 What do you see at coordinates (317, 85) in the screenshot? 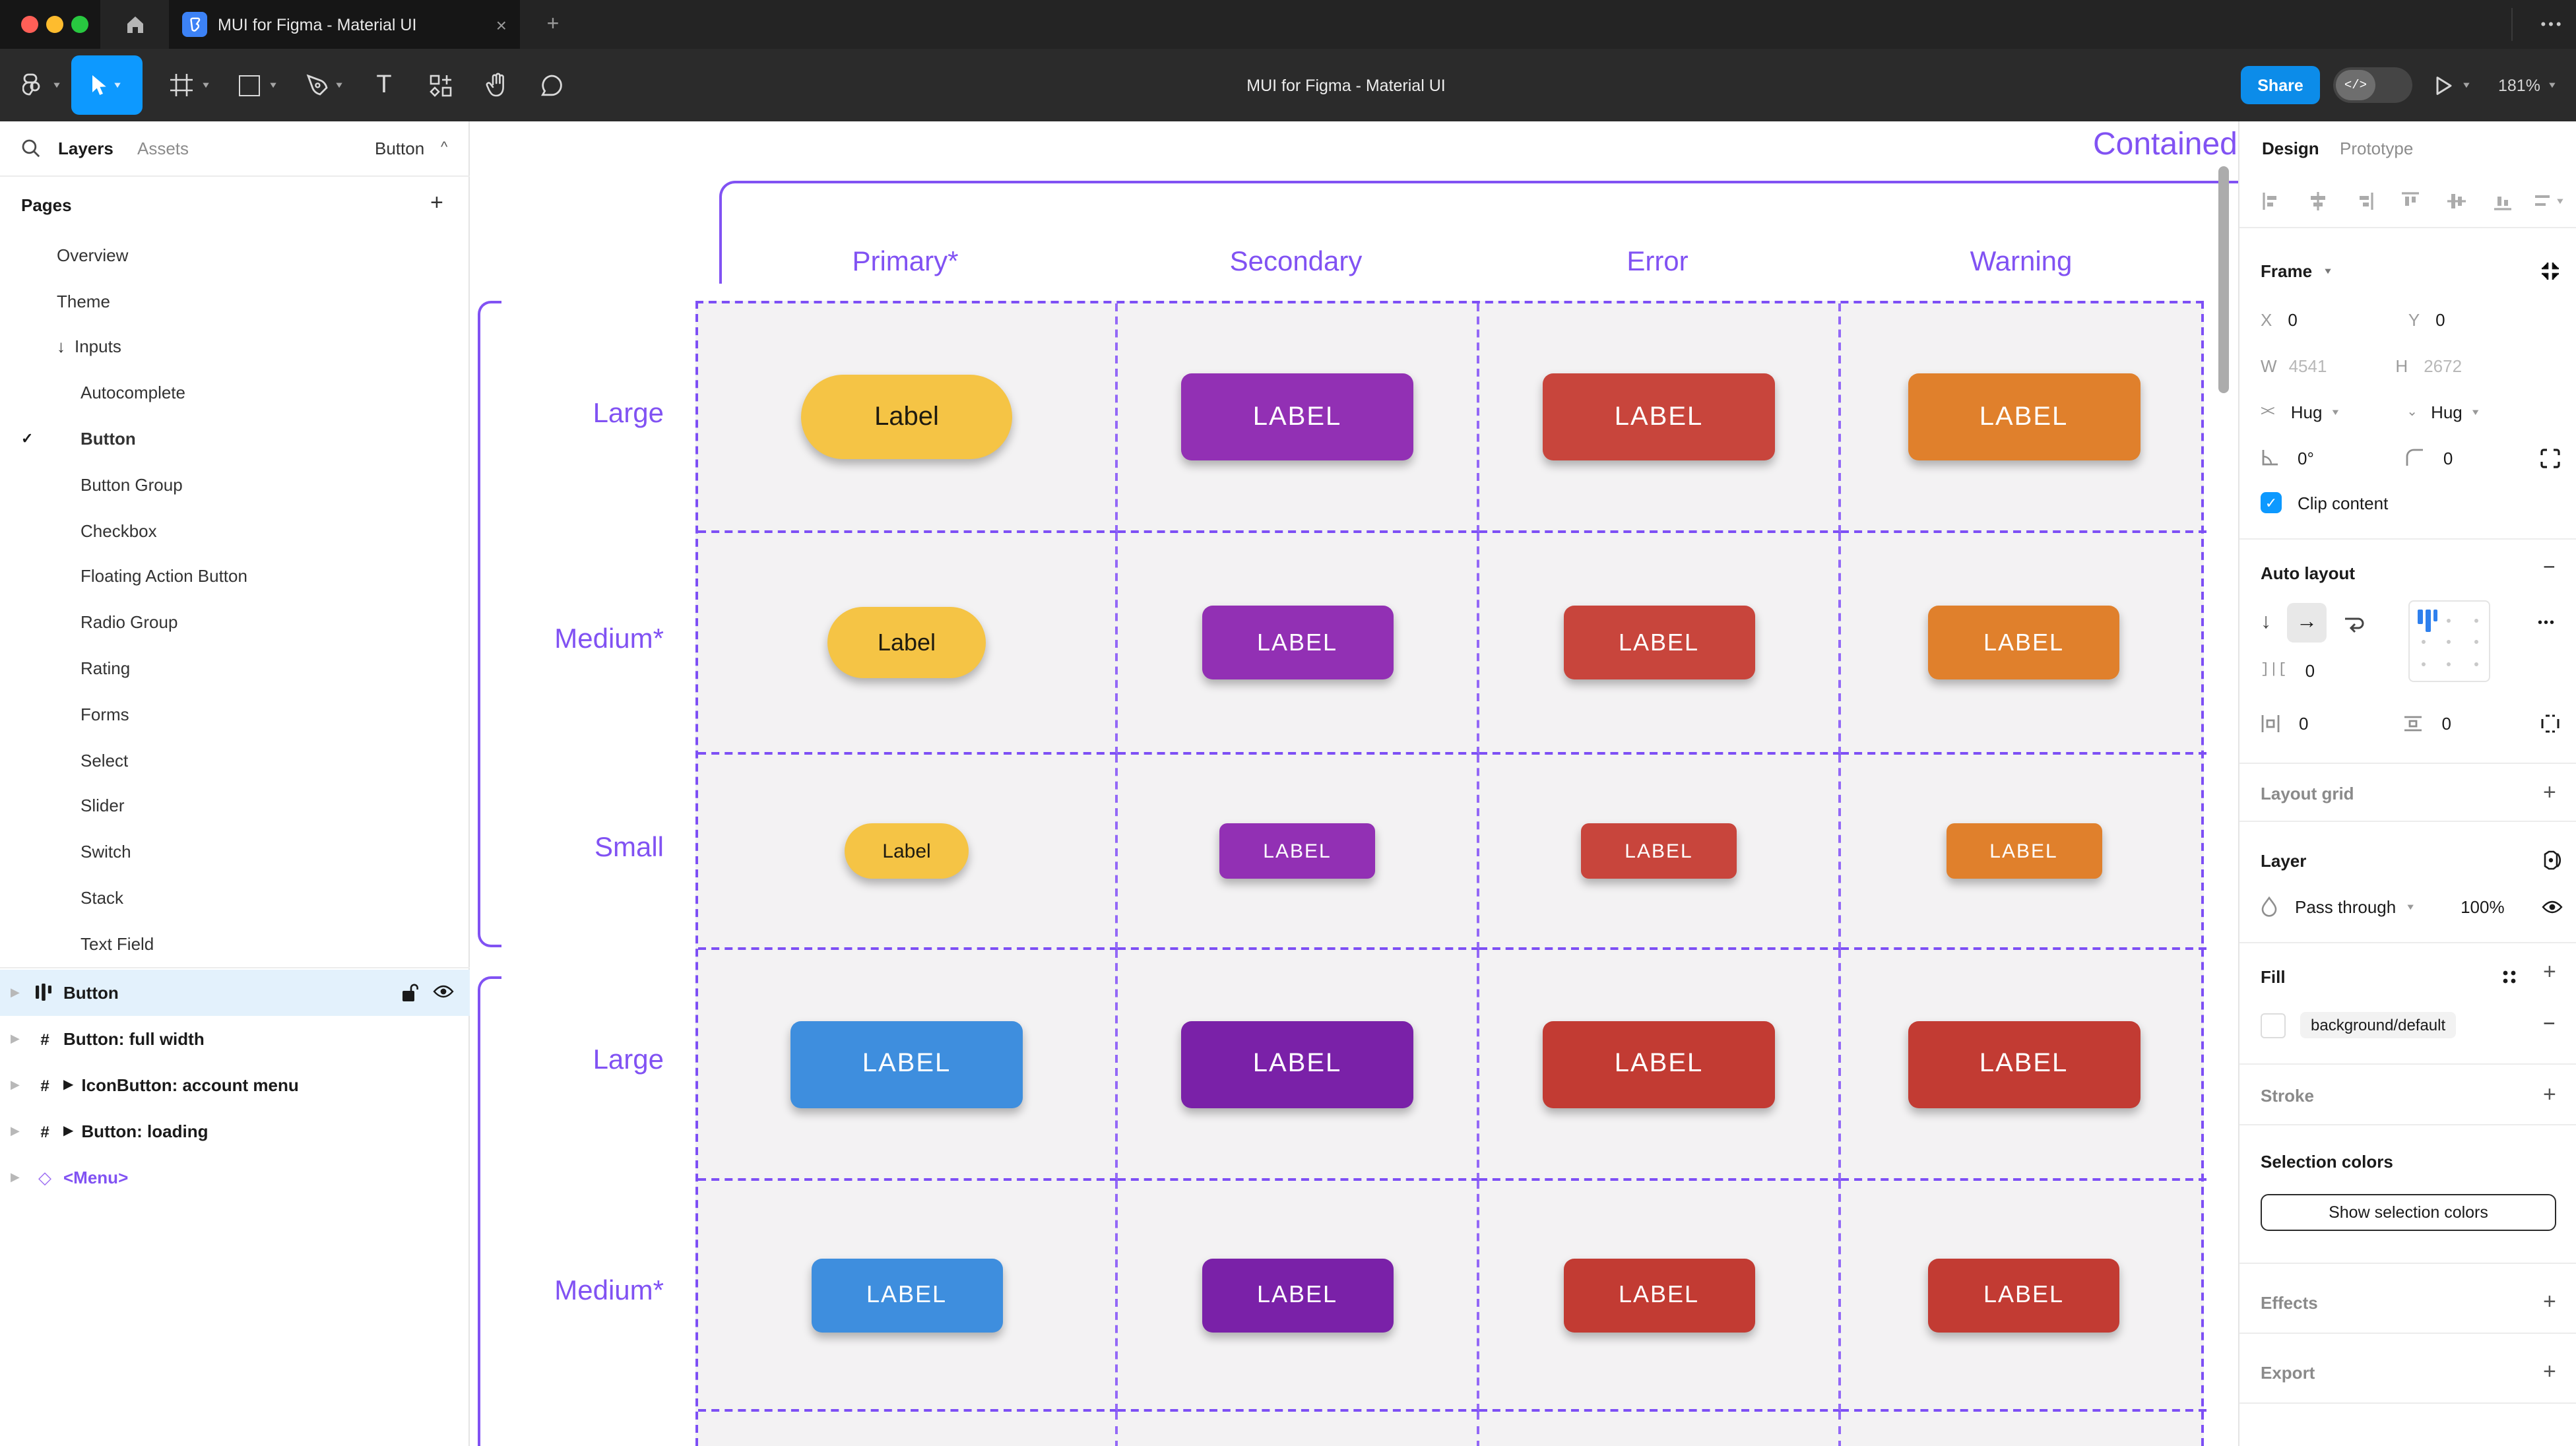
I see `pen-tool-button` at bounding box center [317, 85].